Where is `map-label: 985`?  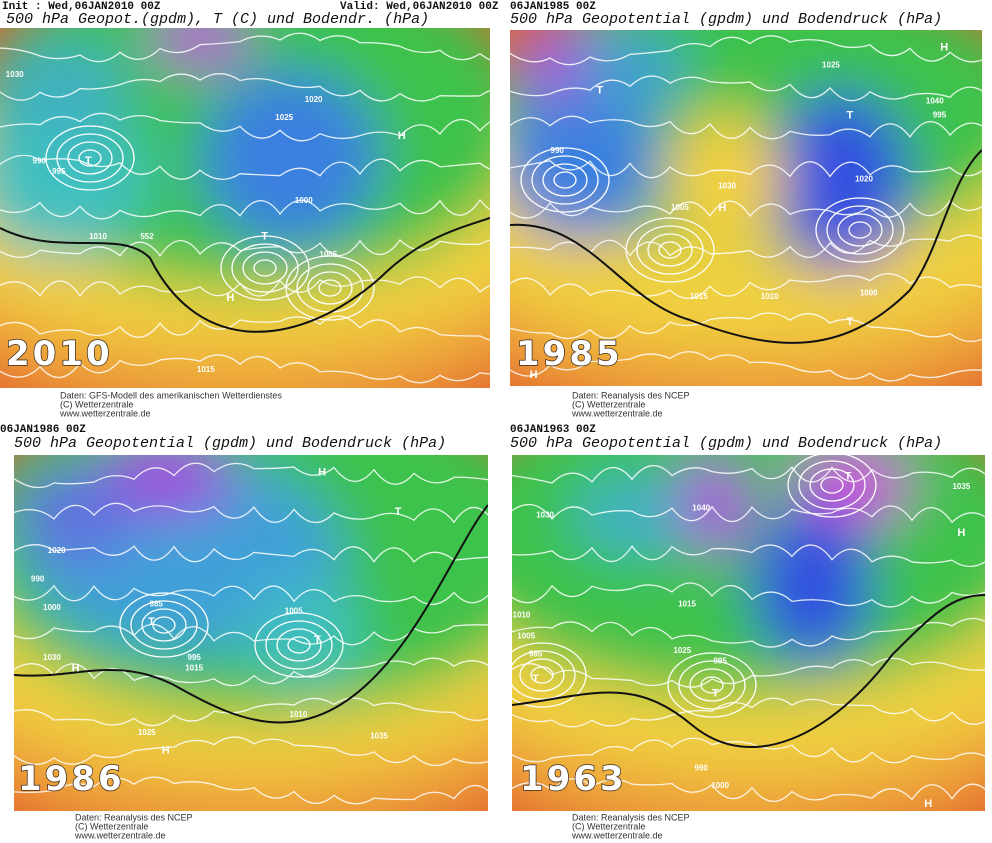 map-label: 985 is located at coordinates (536, 653).